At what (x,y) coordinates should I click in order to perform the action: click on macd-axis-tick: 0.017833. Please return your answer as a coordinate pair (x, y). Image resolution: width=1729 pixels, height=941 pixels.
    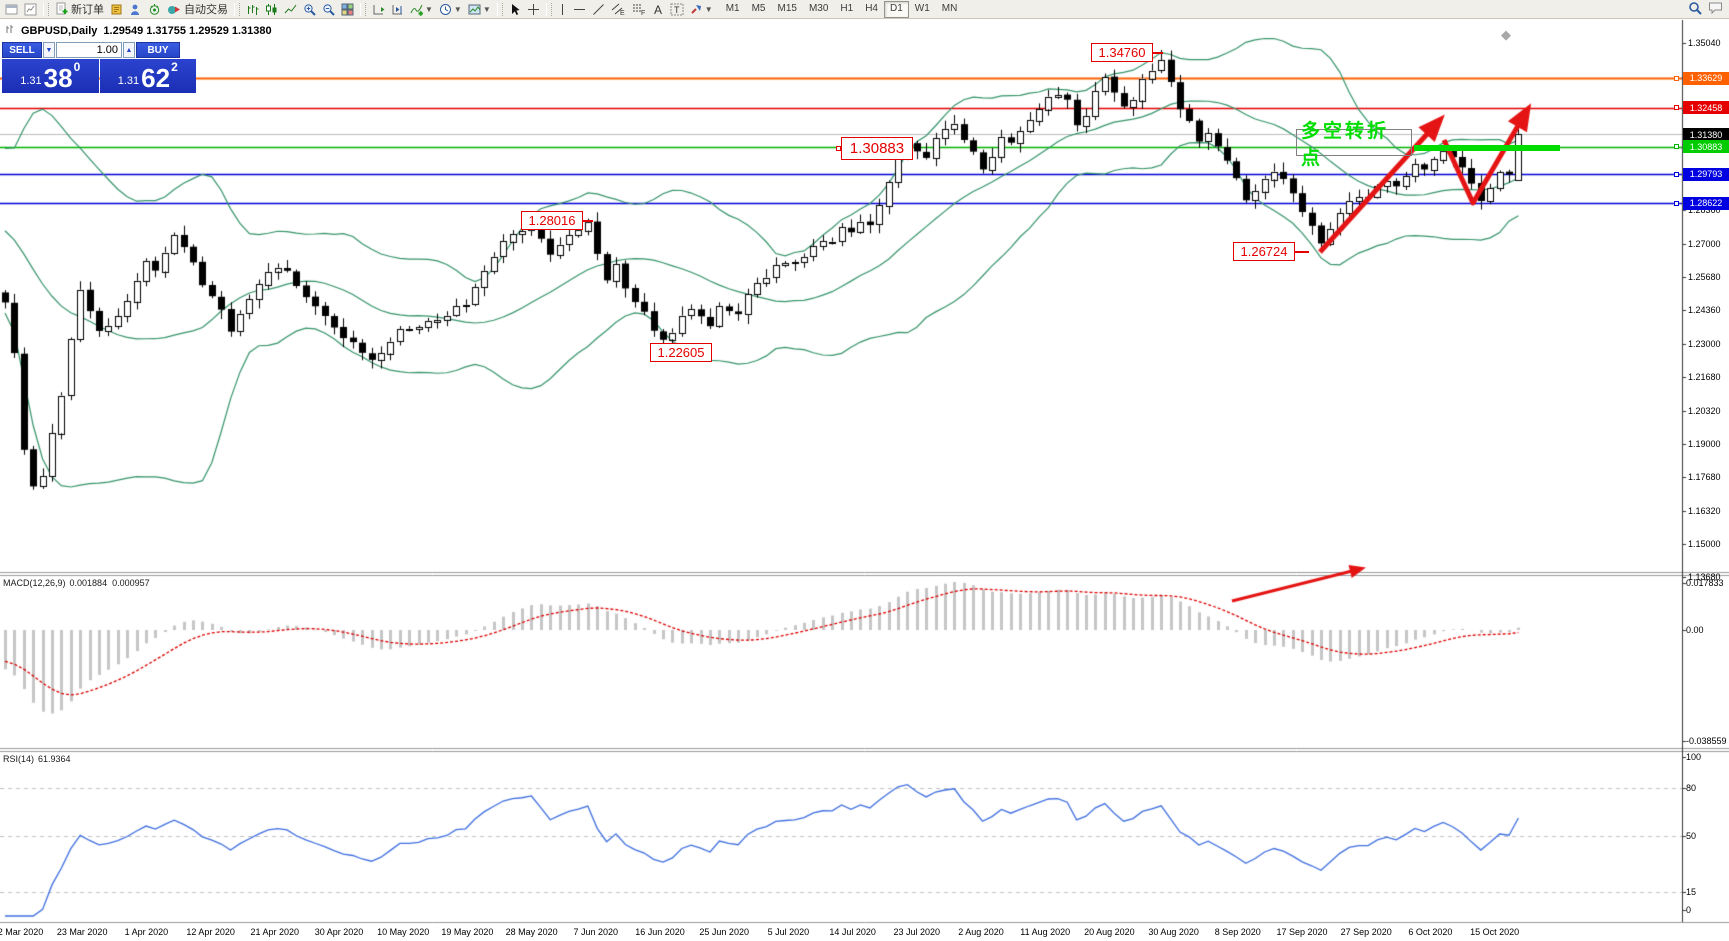
    Looking at the image, I should click on (1705, 583).